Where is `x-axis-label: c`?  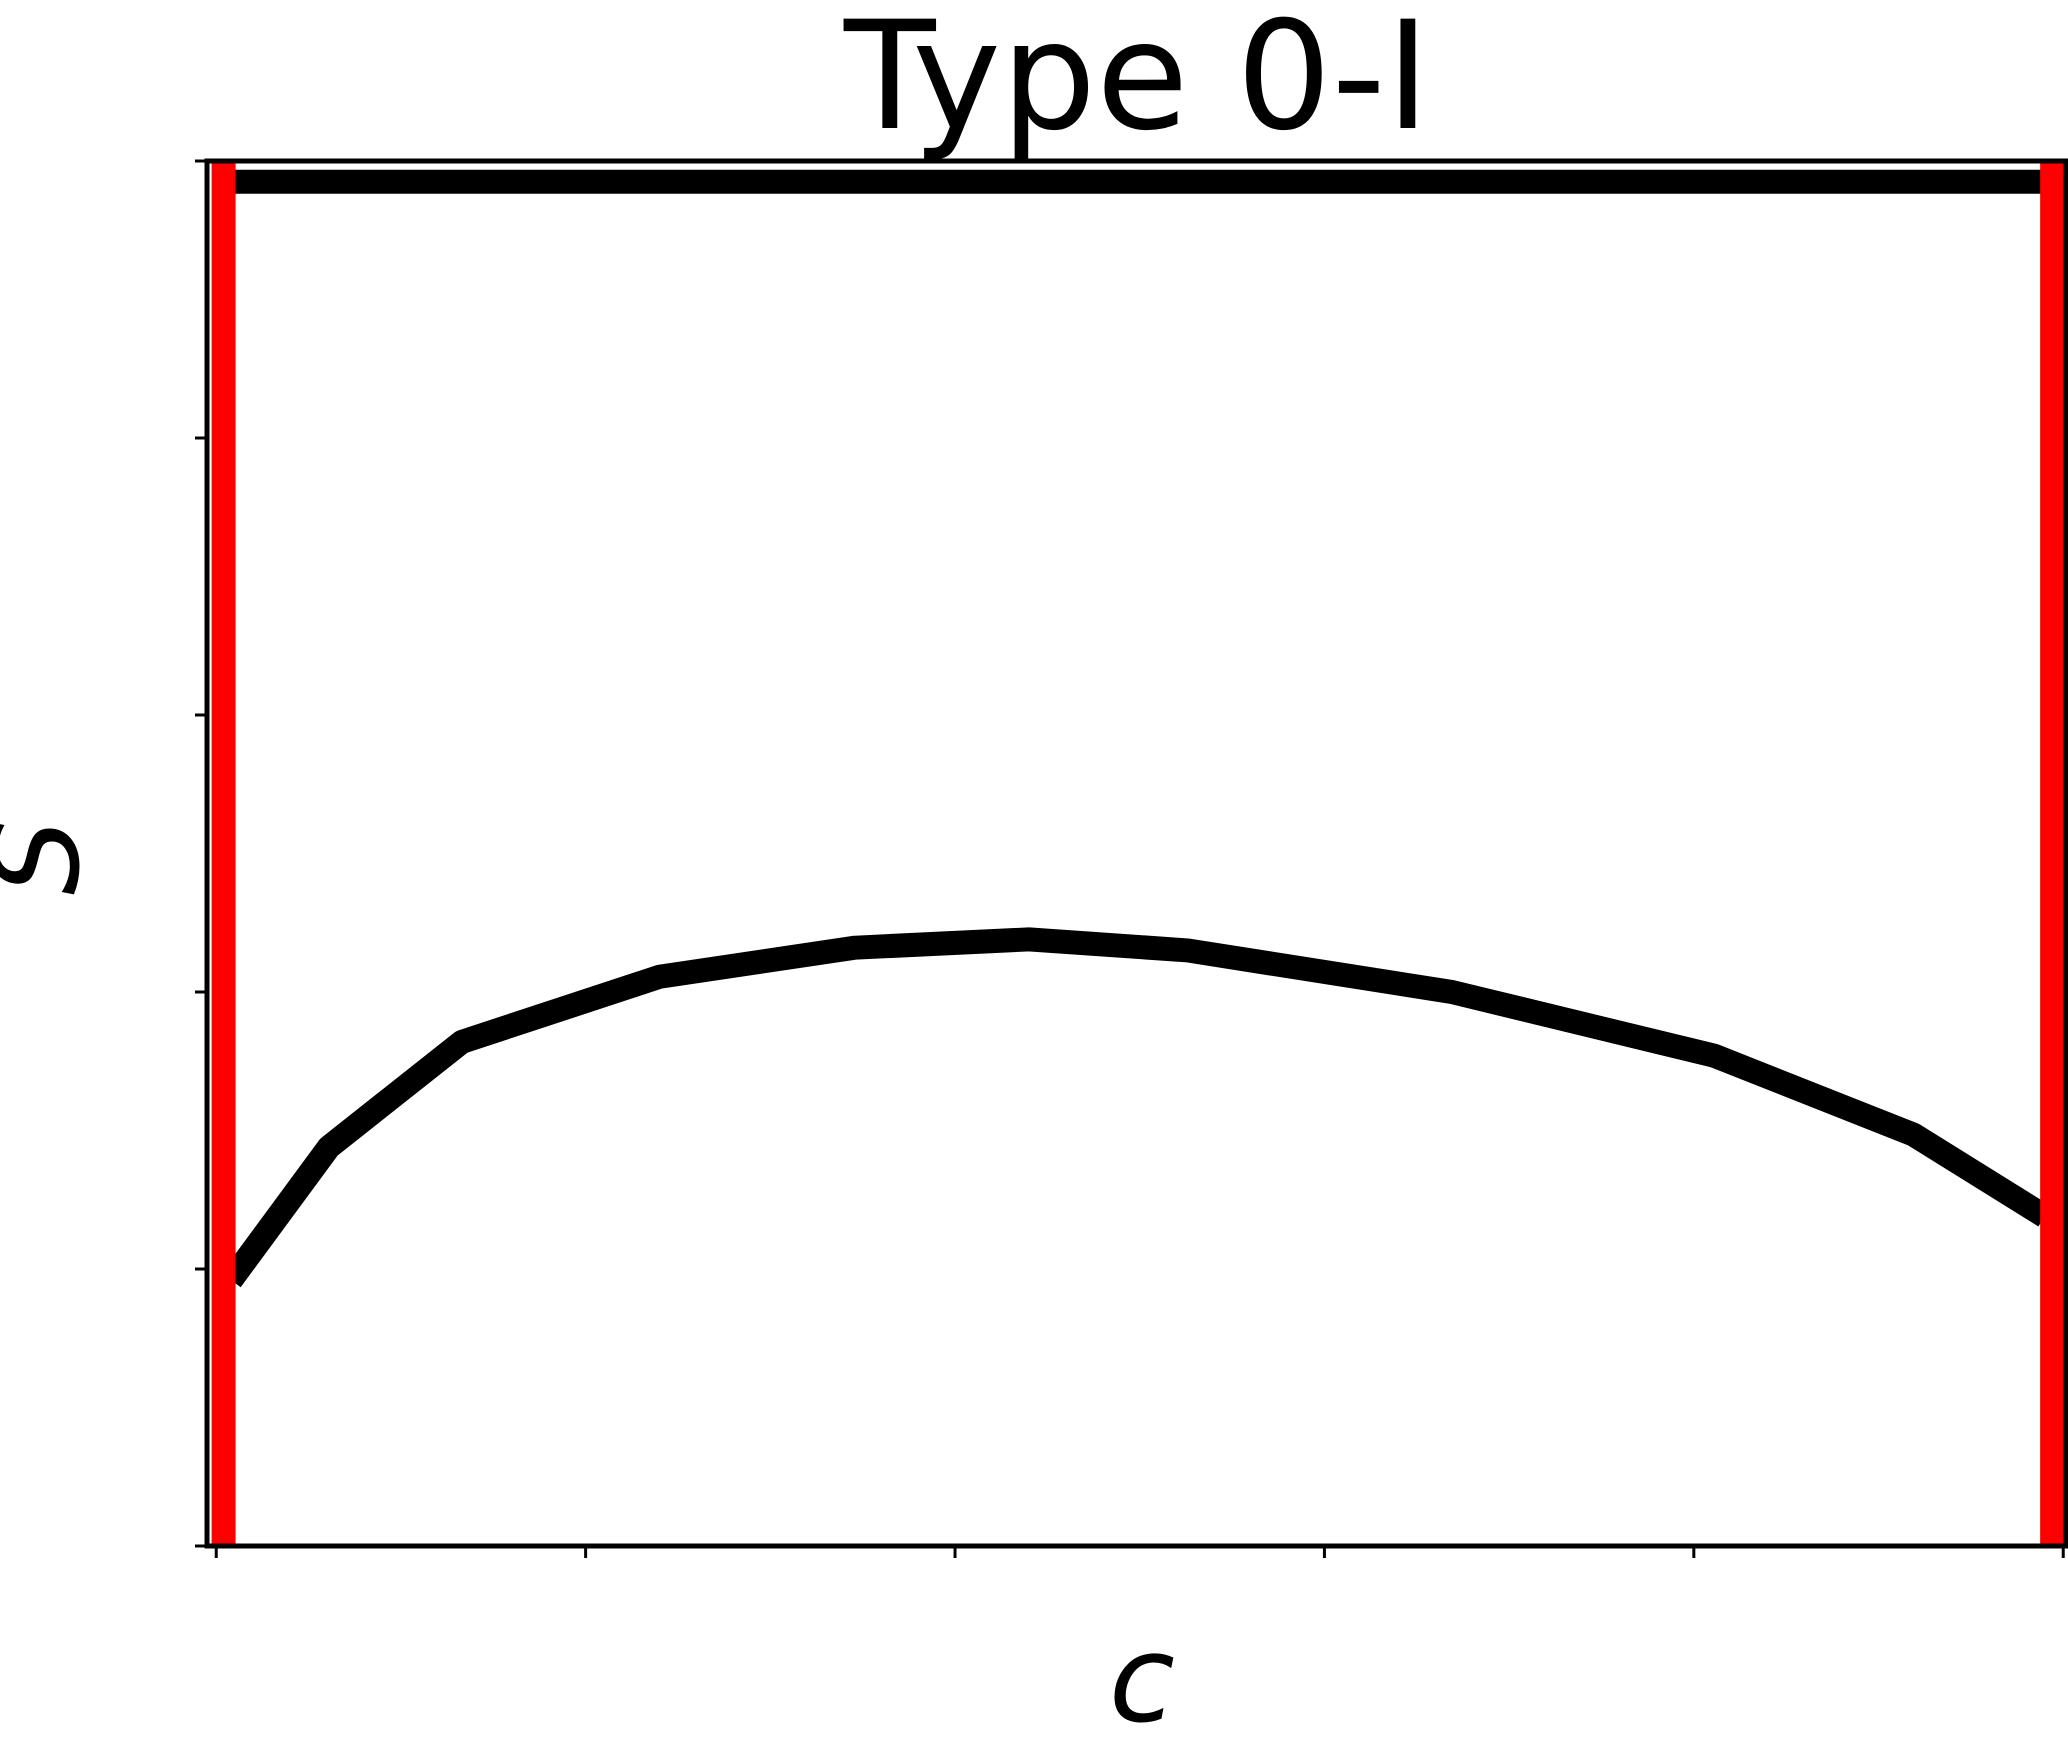
x-axis-label: c is located at coordinates (1142, 1680).